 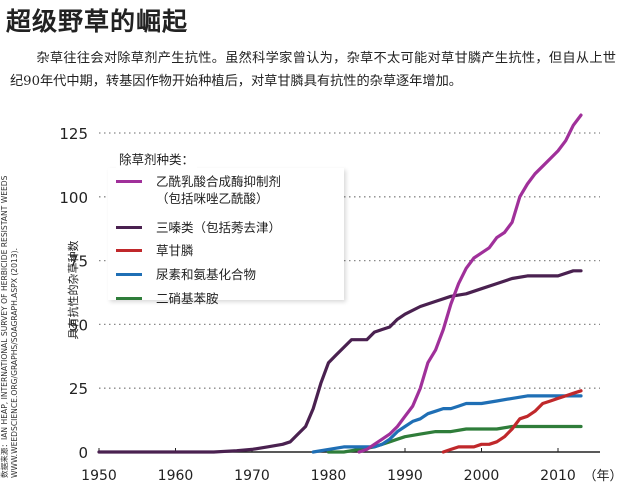 I want to click on y-tick-label-125: 125, so click(x=73, y=134).